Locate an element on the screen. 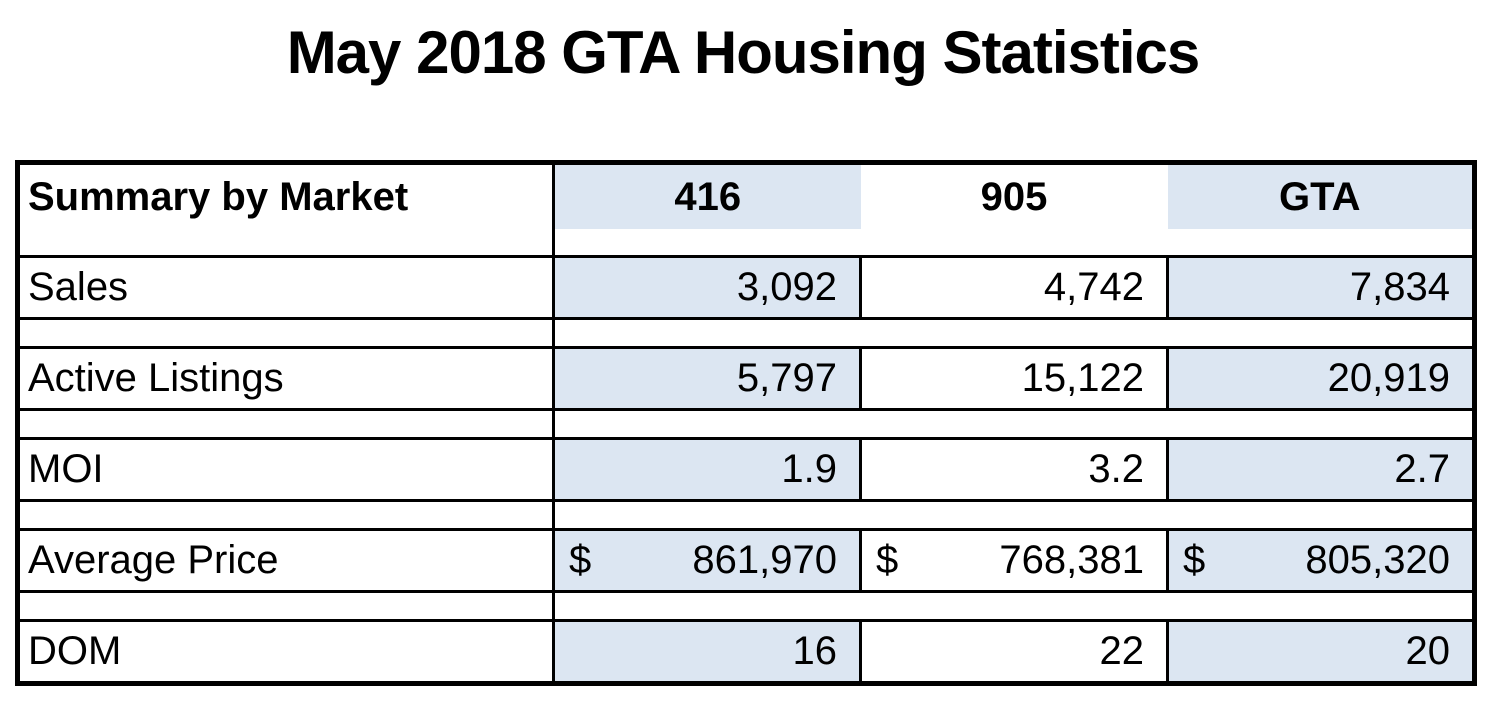 The width and height of the screenshot is (1486, 716). table-row-active-listings: Active Listings 5,797 15,122 20,919 is located at coordinates (746, 378).